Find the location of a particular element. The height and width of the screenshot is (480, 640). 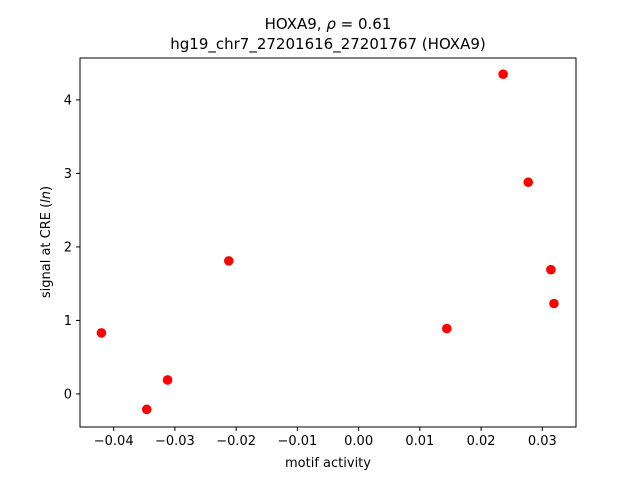

x-tick-label: −0.03 is located at coordinates (175, 441).